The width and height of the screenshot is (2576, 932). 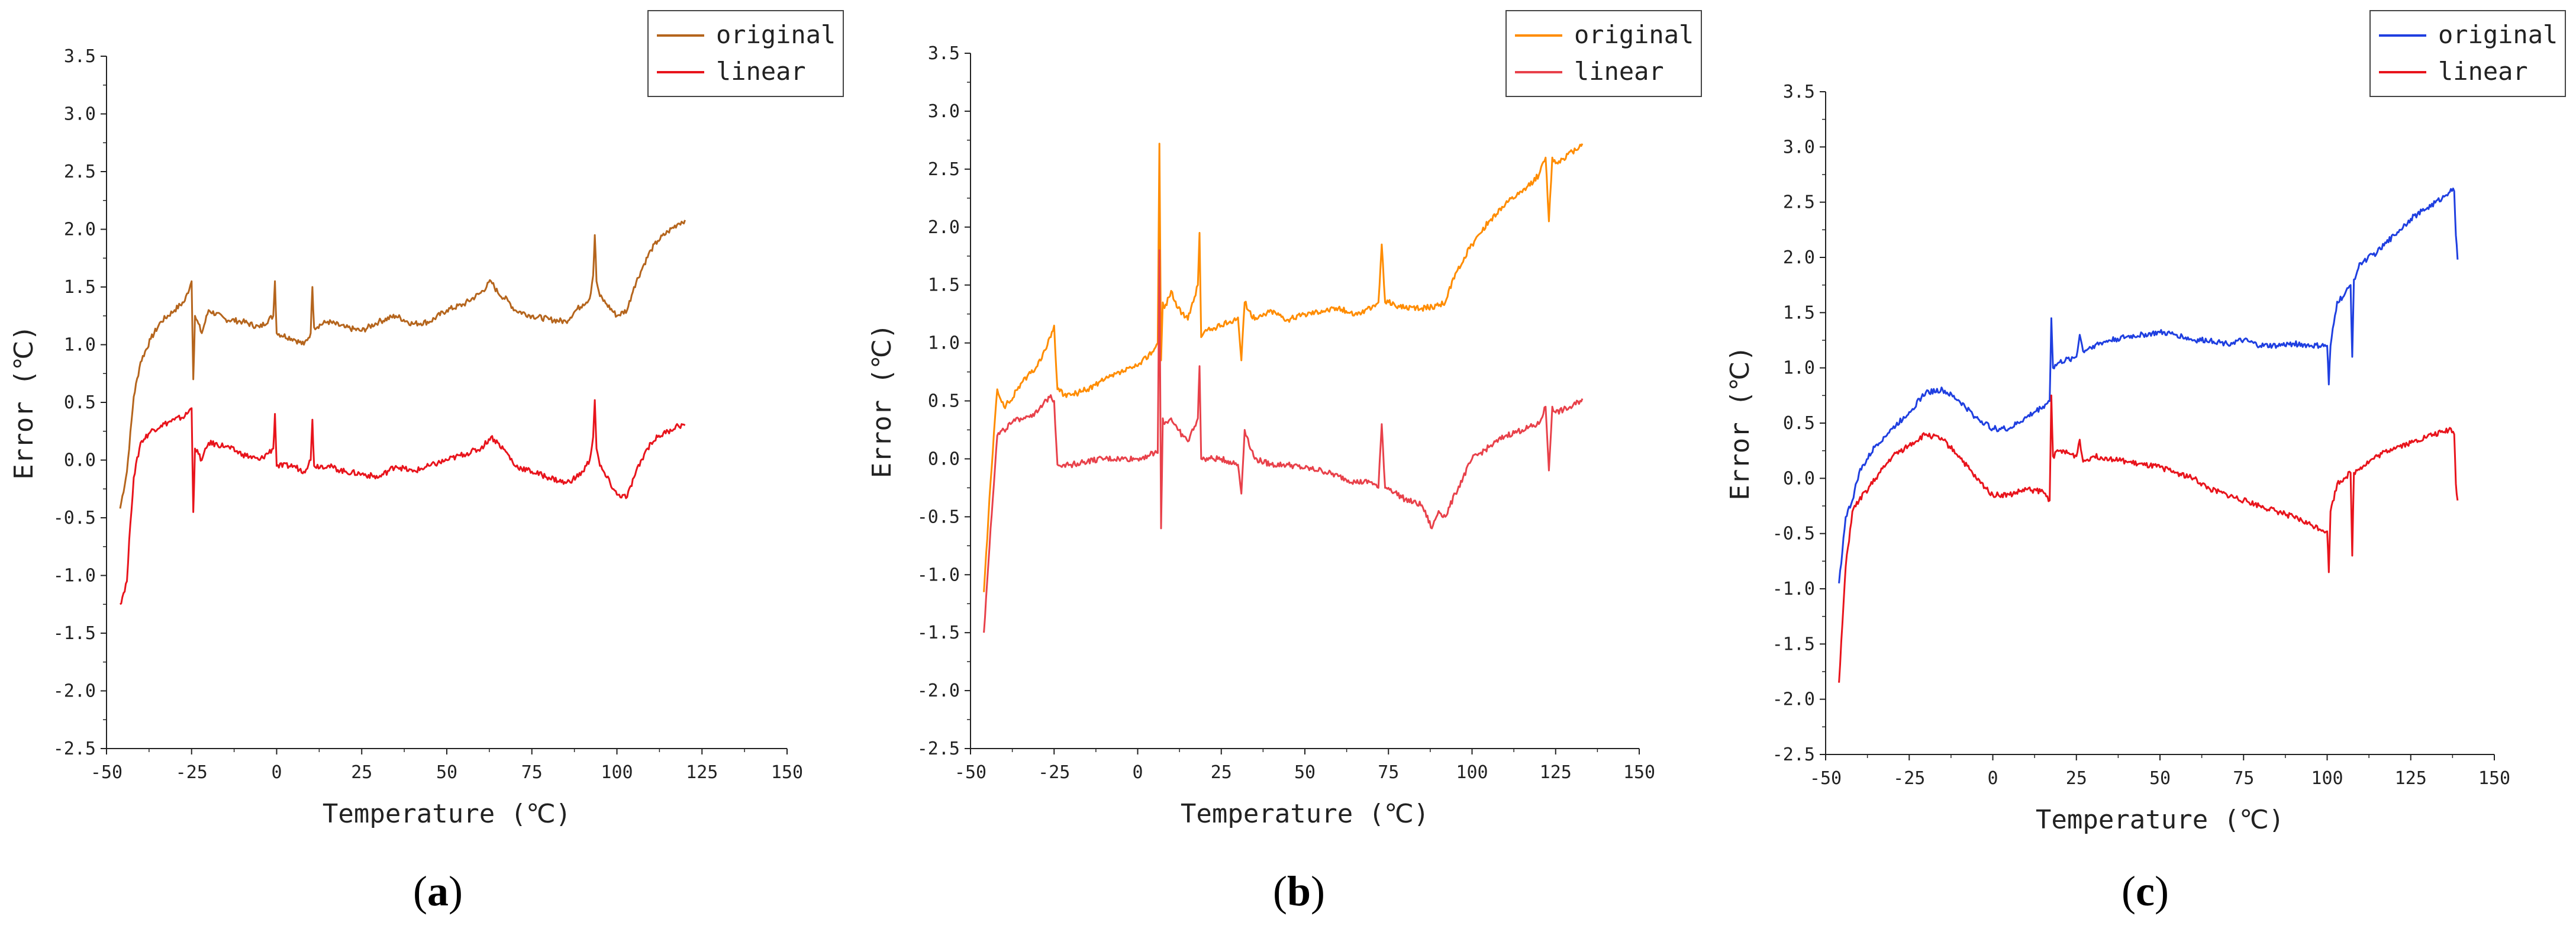 I want to click on panel-caption: (b), so click(x=1299, y=891).